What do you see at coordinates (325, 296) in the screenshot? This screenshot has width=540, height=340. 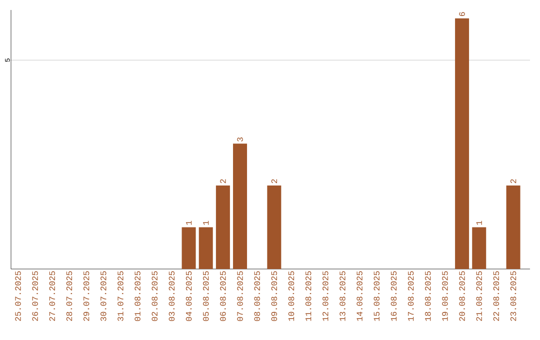 I see `x-tick-label: 12.08.2025` at bounding box center [325, 296].